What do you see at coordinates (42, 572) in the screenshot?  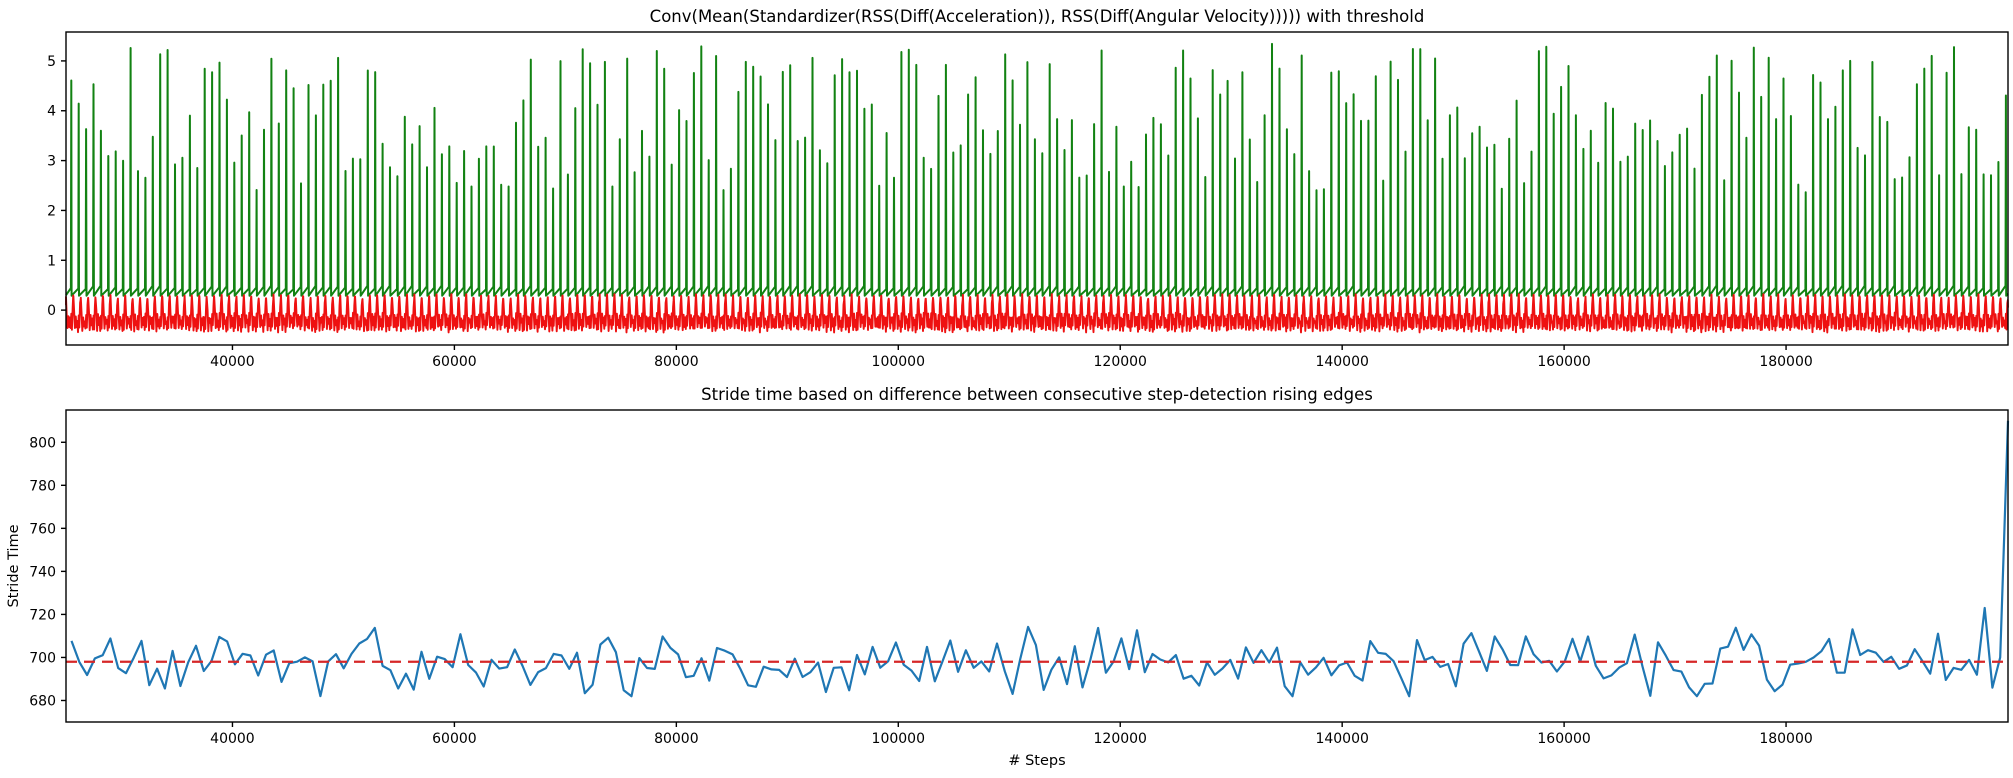 I see `y-tick-label: 740` at bounding box center [42, 572].